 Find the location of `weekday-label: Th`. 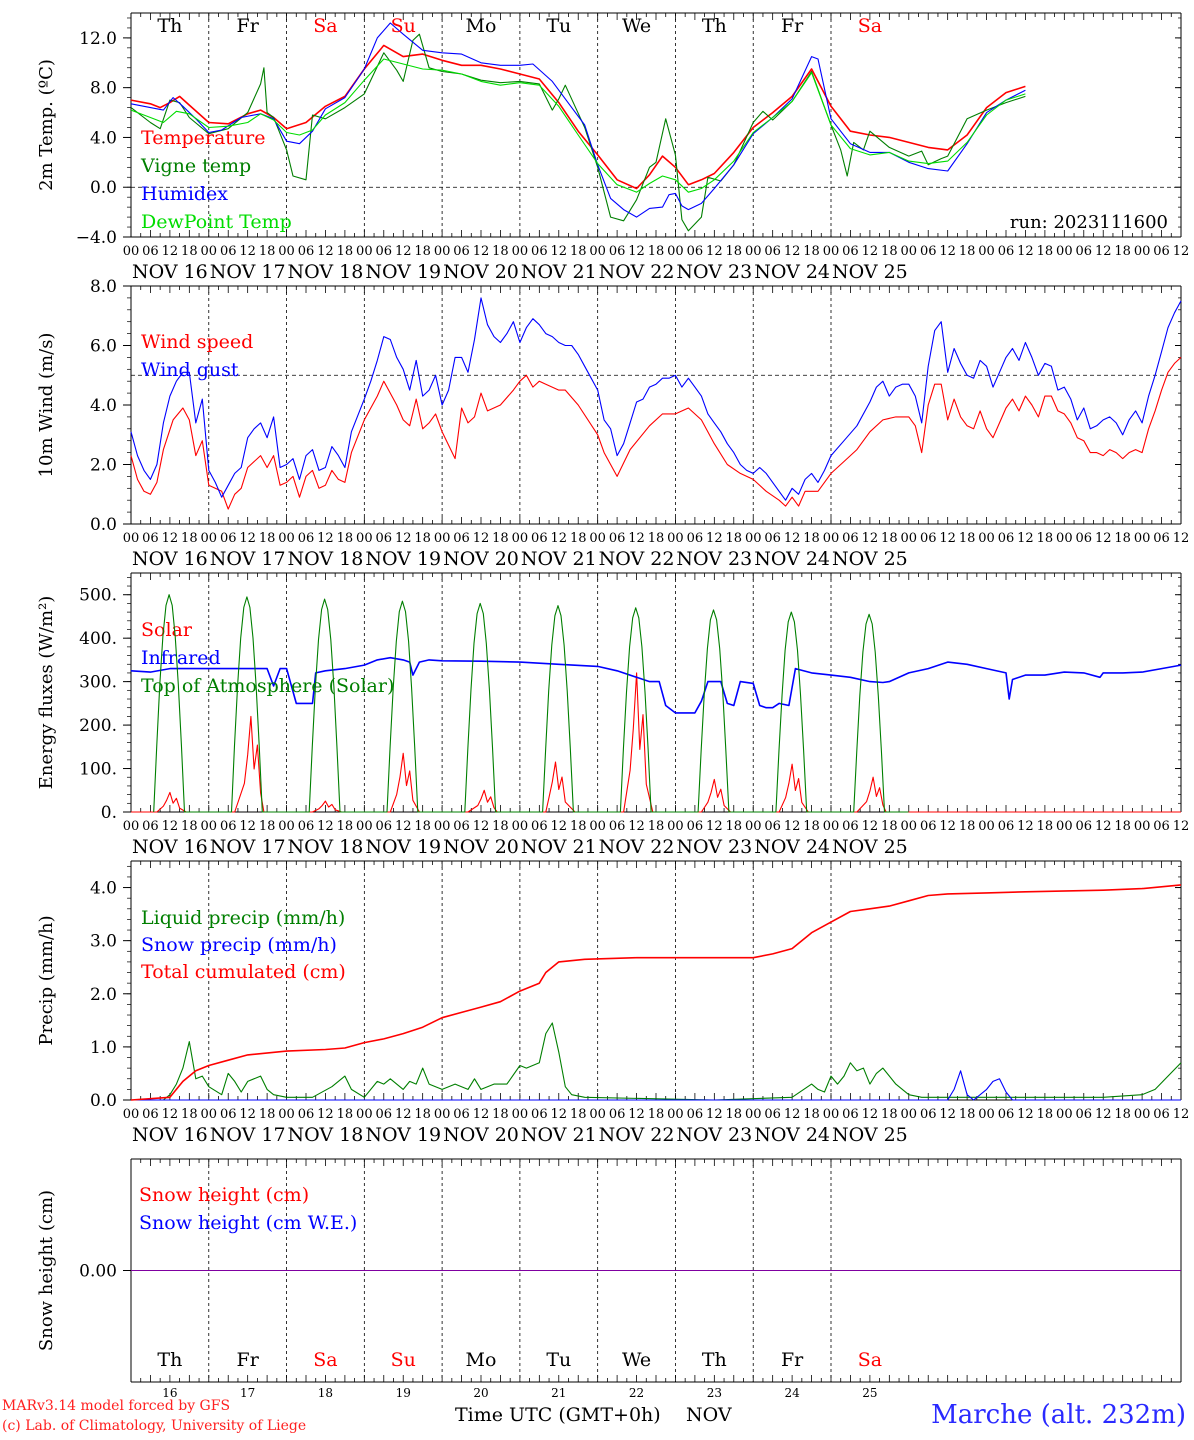

weekday-label: Th is located at coordinates (714, 26).